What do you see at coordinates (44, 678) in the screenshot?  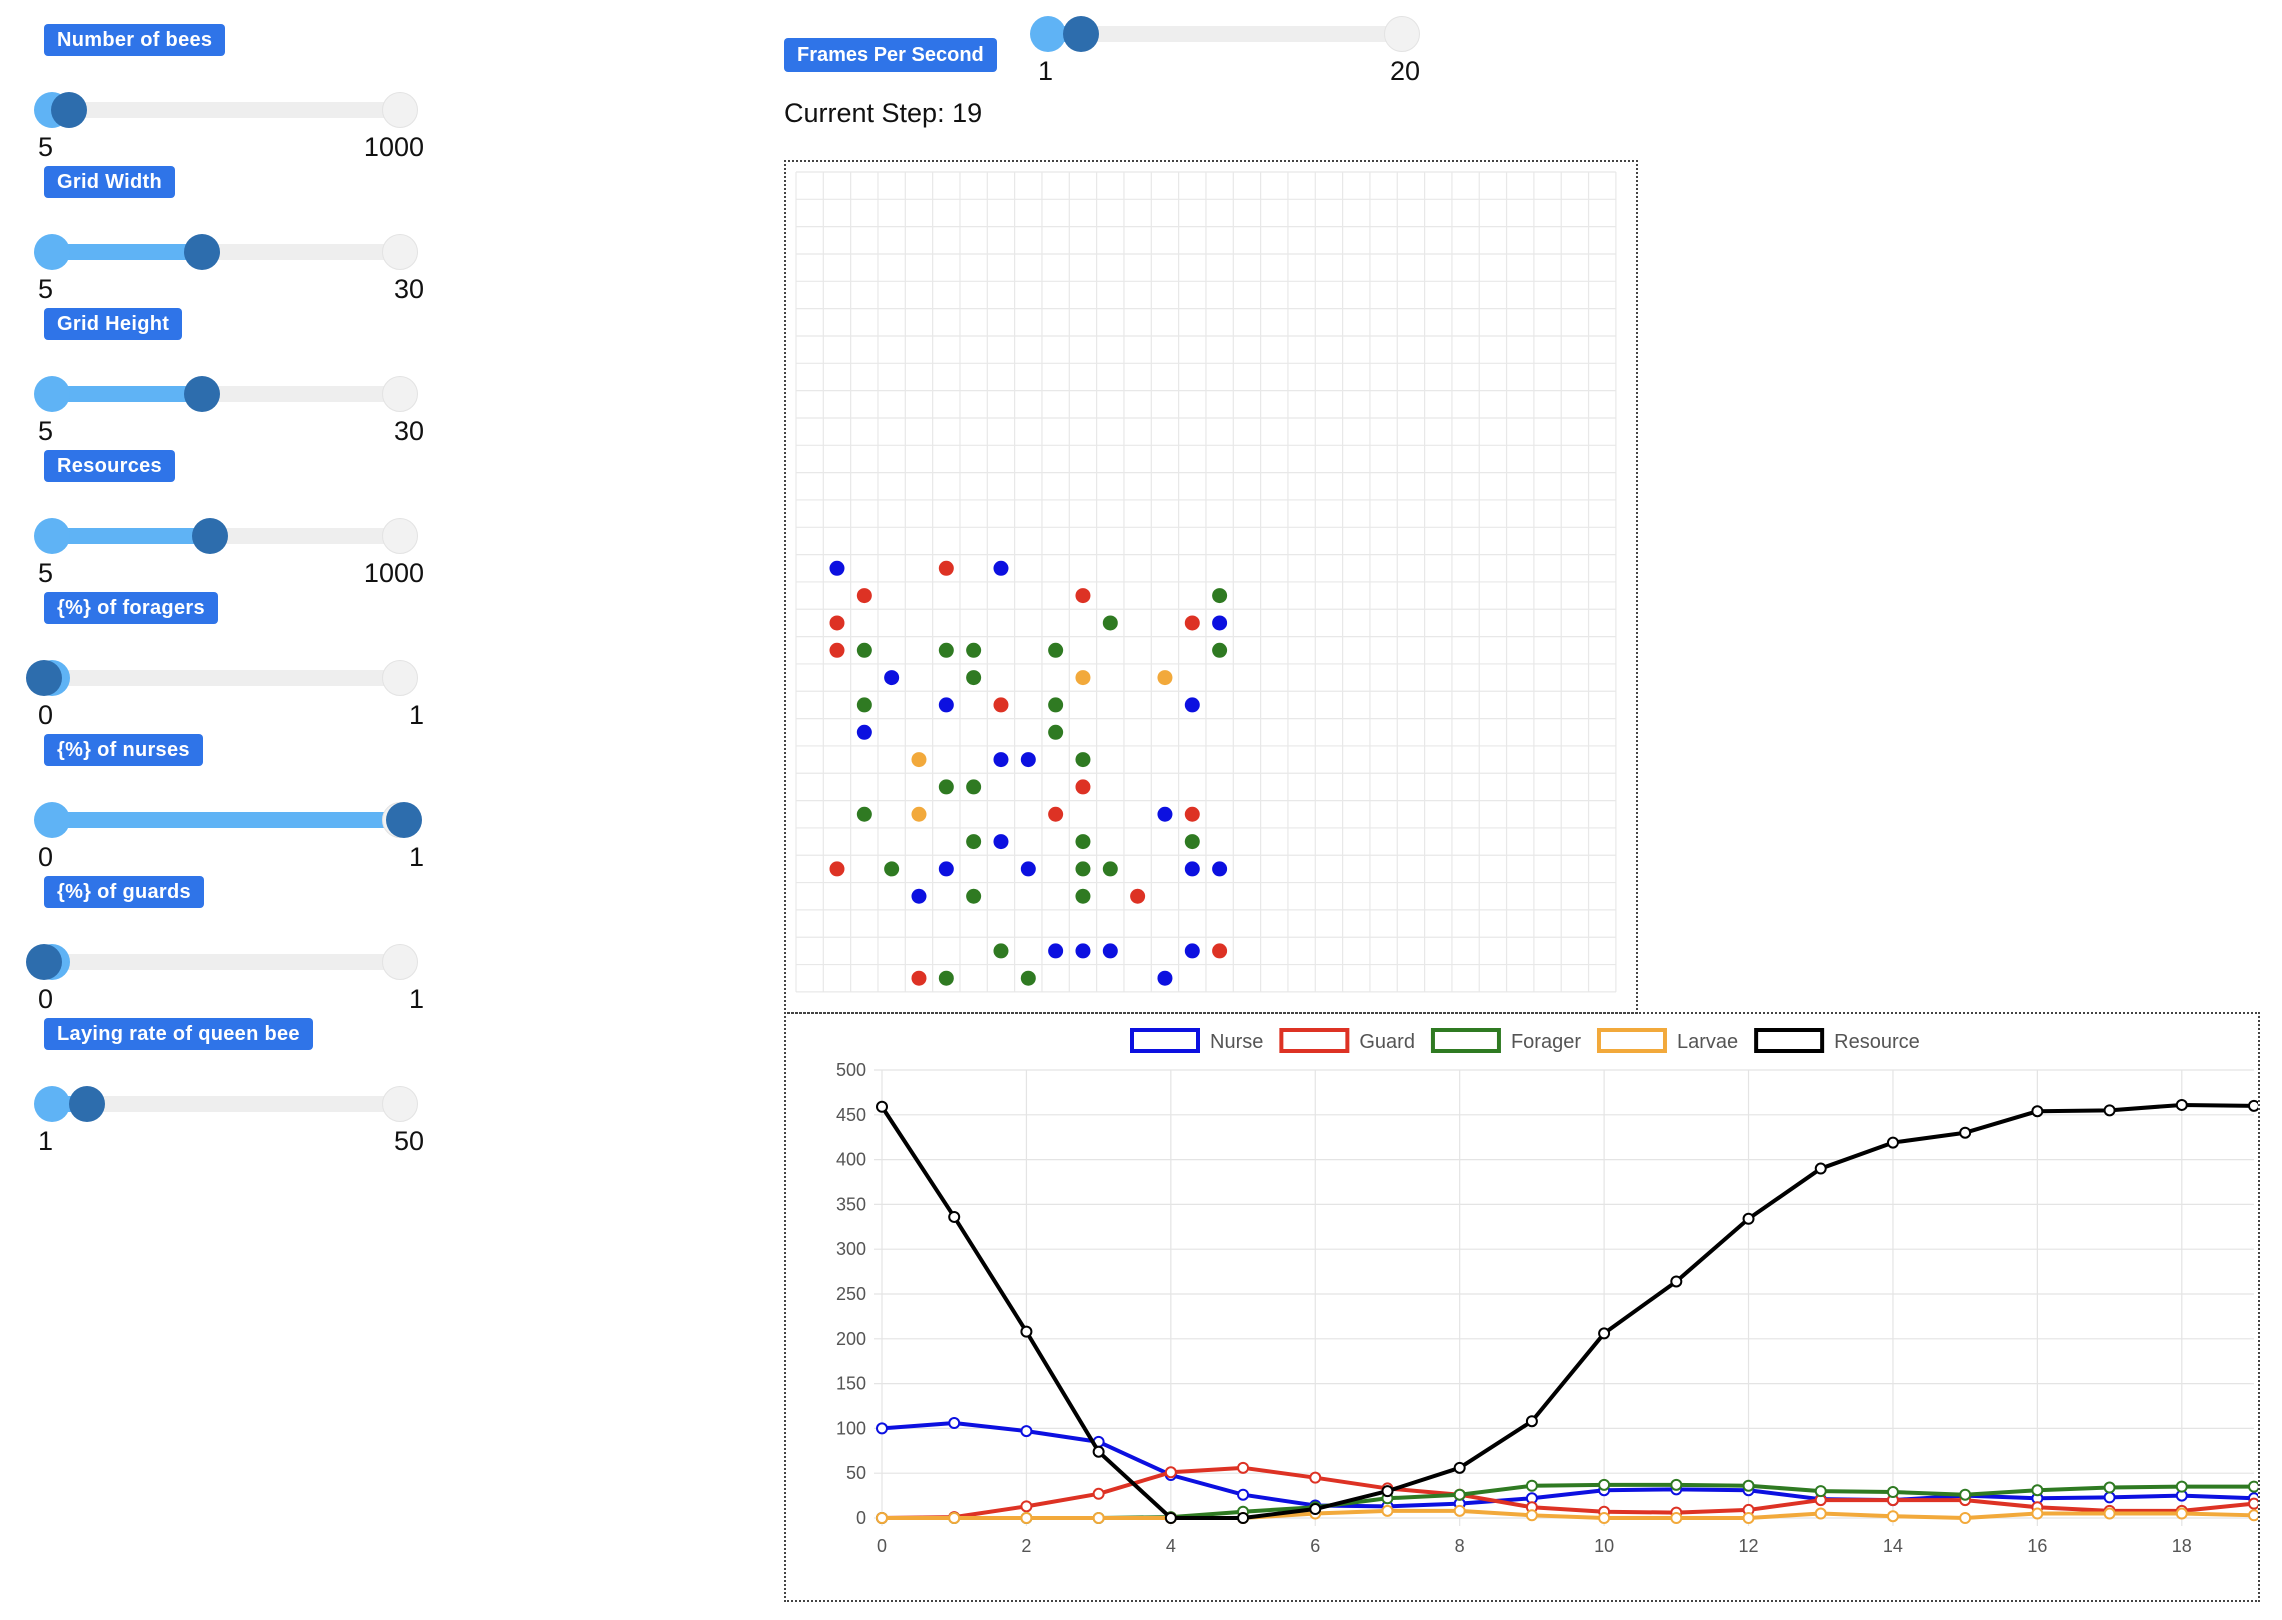 I see `param-forag-slider-handle` at bounding box center [44, 678].